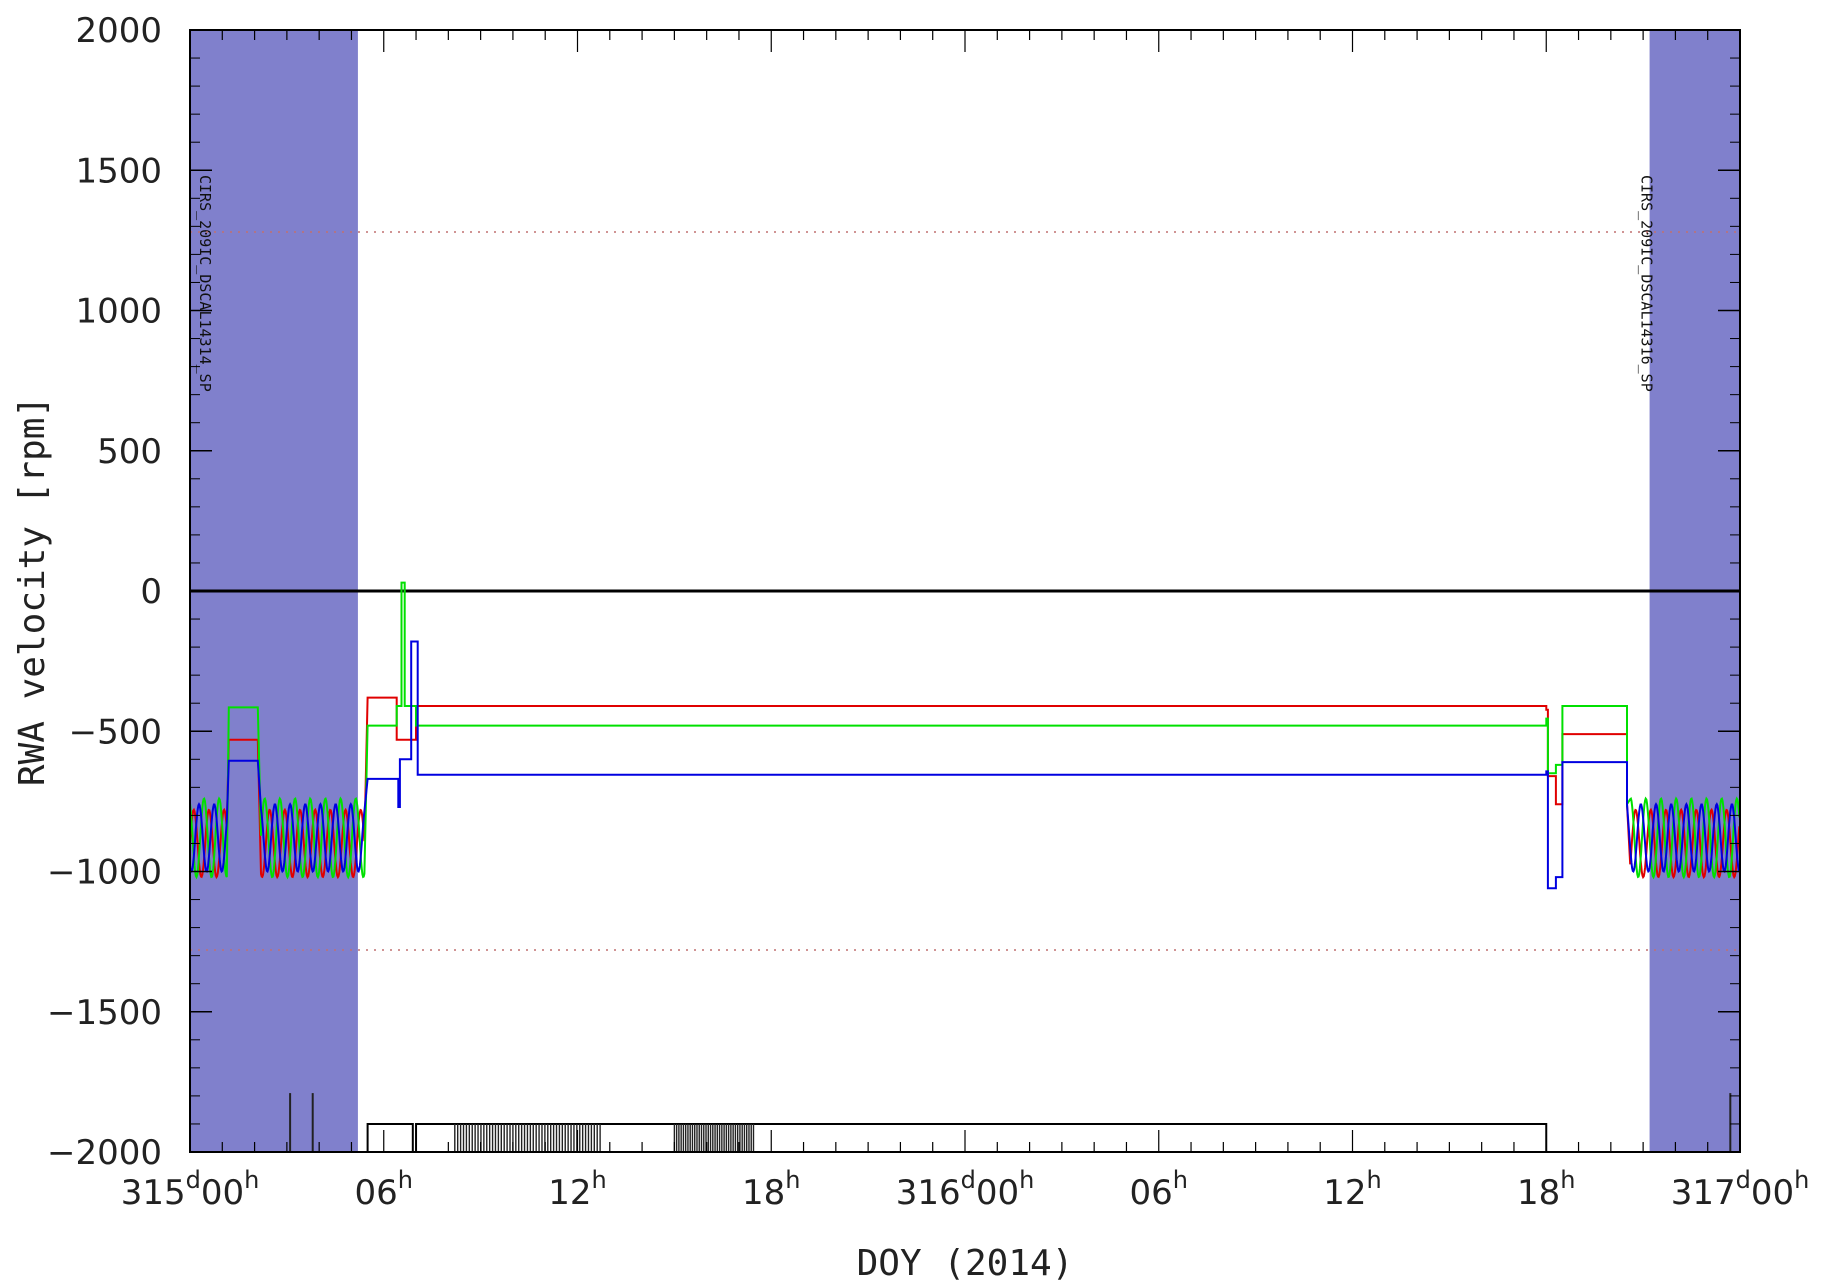 This screenshot has width=1832, height=1288. What do you see at coordinates (32, 591) in the screenshot?
I see `y-axis-title: RWA velocity [rpm]` at bounding box center [32, 591].